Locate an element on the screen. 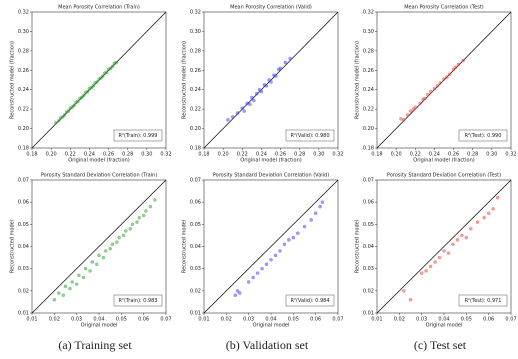  caption: (c) Test set is located at coordinates (440, 345).